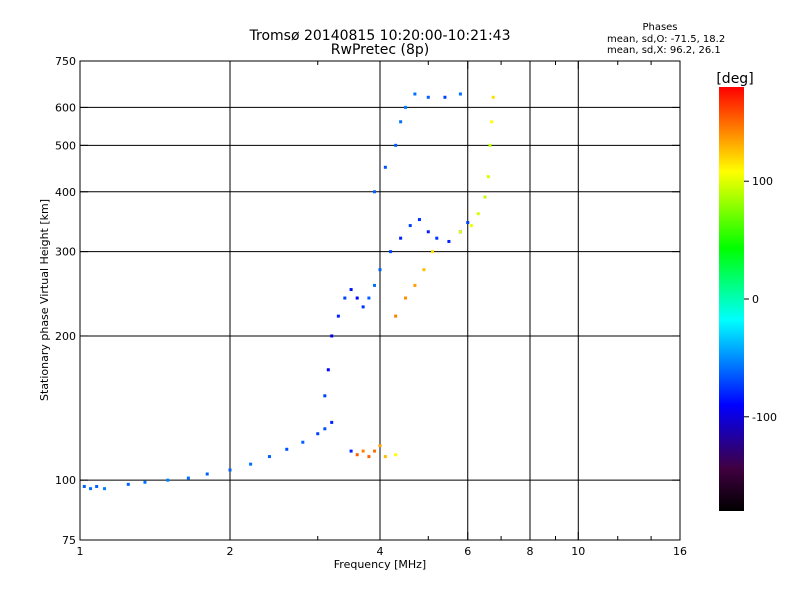  I want to click on y-tick-label: 750, so click(65, 61).